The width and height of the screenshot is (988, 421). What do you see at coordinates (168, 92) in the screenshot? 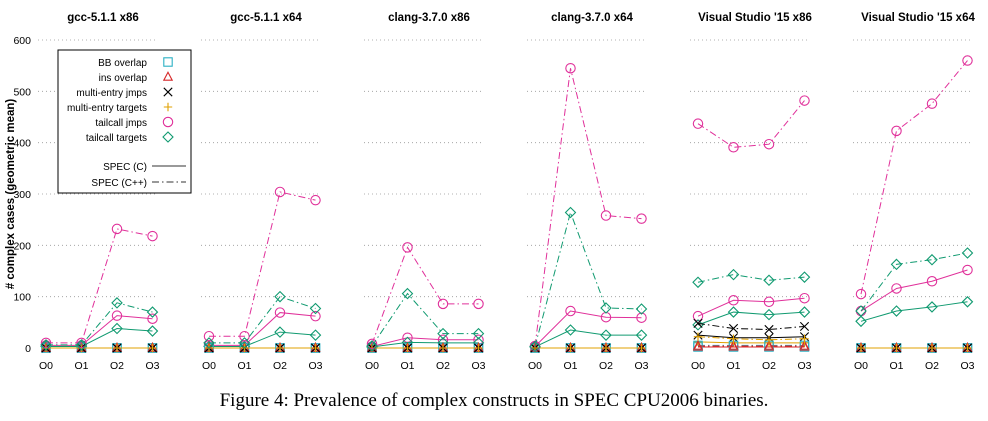
I see `legend-marker-multi_entry_jmps` at bounding box center [168, 92].